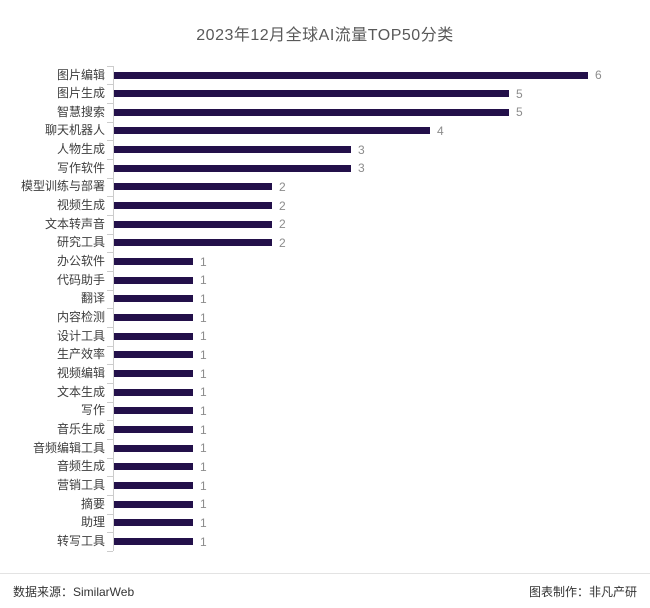  What do you see at coordinates (80, 74) in the screenshot?
I see `category-label: 图片编辑` at bounding box center [80, 74].